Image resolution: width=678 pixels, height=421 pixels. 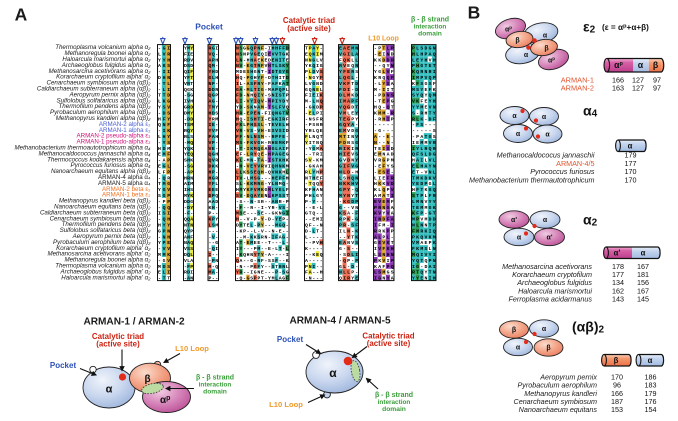 What do you see at coordinates (348, 102) in the screenshot?
I see `svg-text: IMAPF` at bounding box center [348, 102].